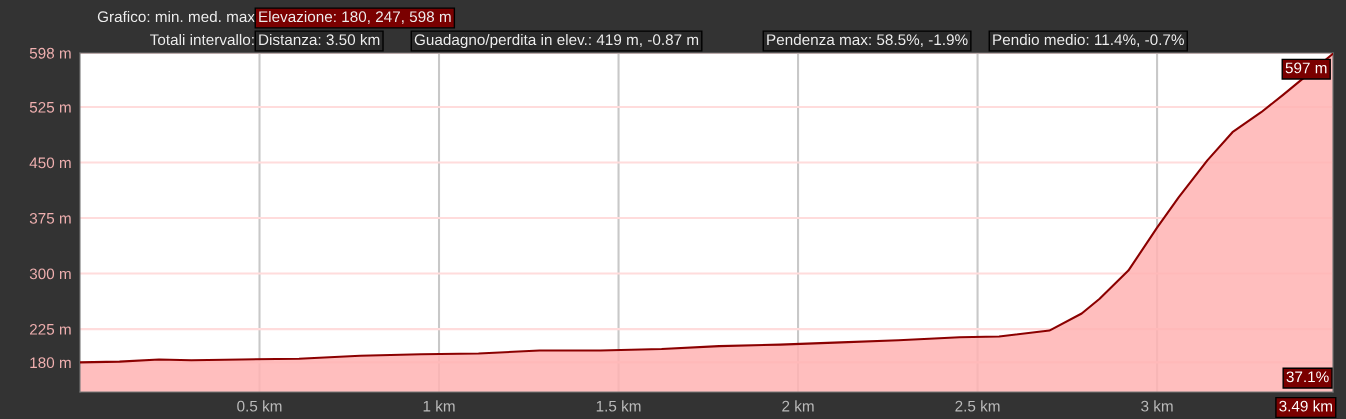 The image size is (1346, 419). What do you see at coordinates (618, 406) in the screenshot?
I see `x-tick-label: 1.5 km` at bounding box center [618, 406].